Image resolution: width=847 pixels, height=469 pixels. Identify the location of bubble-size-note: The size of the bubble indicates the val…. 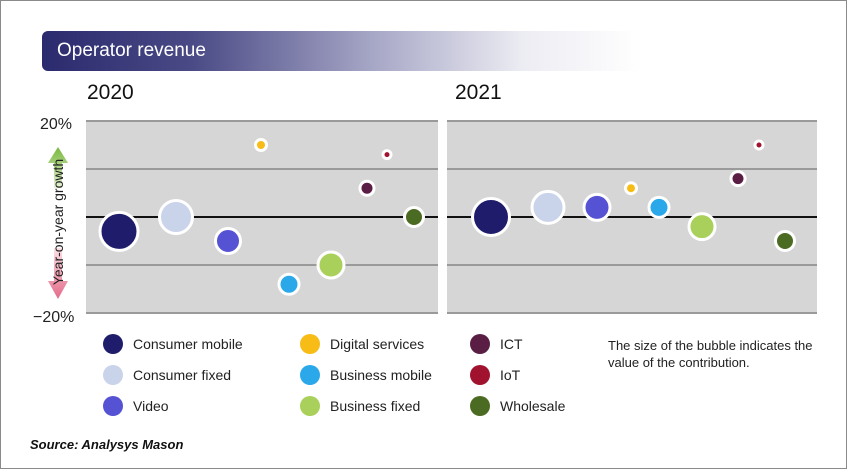
(710, 354).